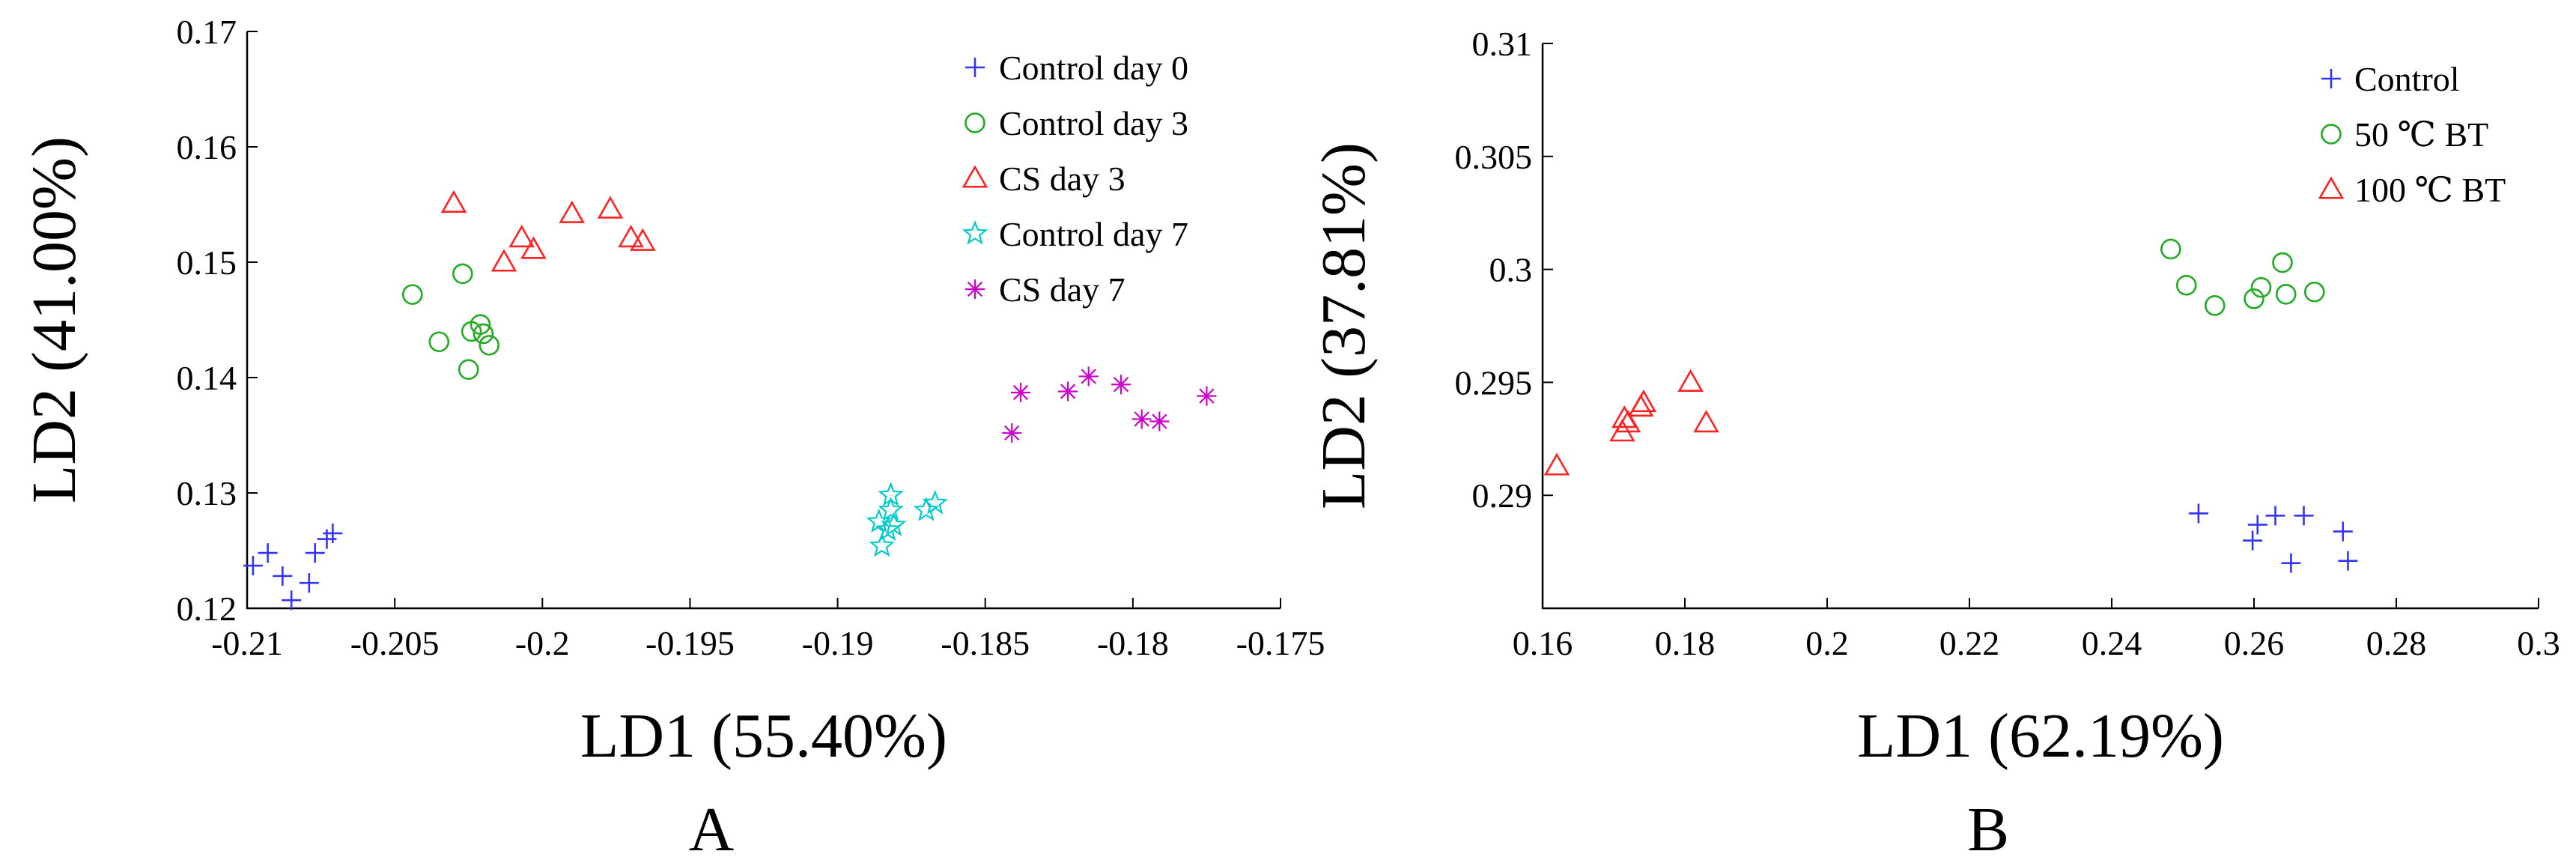 The image size is (2576, 866). I want to click on legend-label: Control day 3, so click(1093, 123).